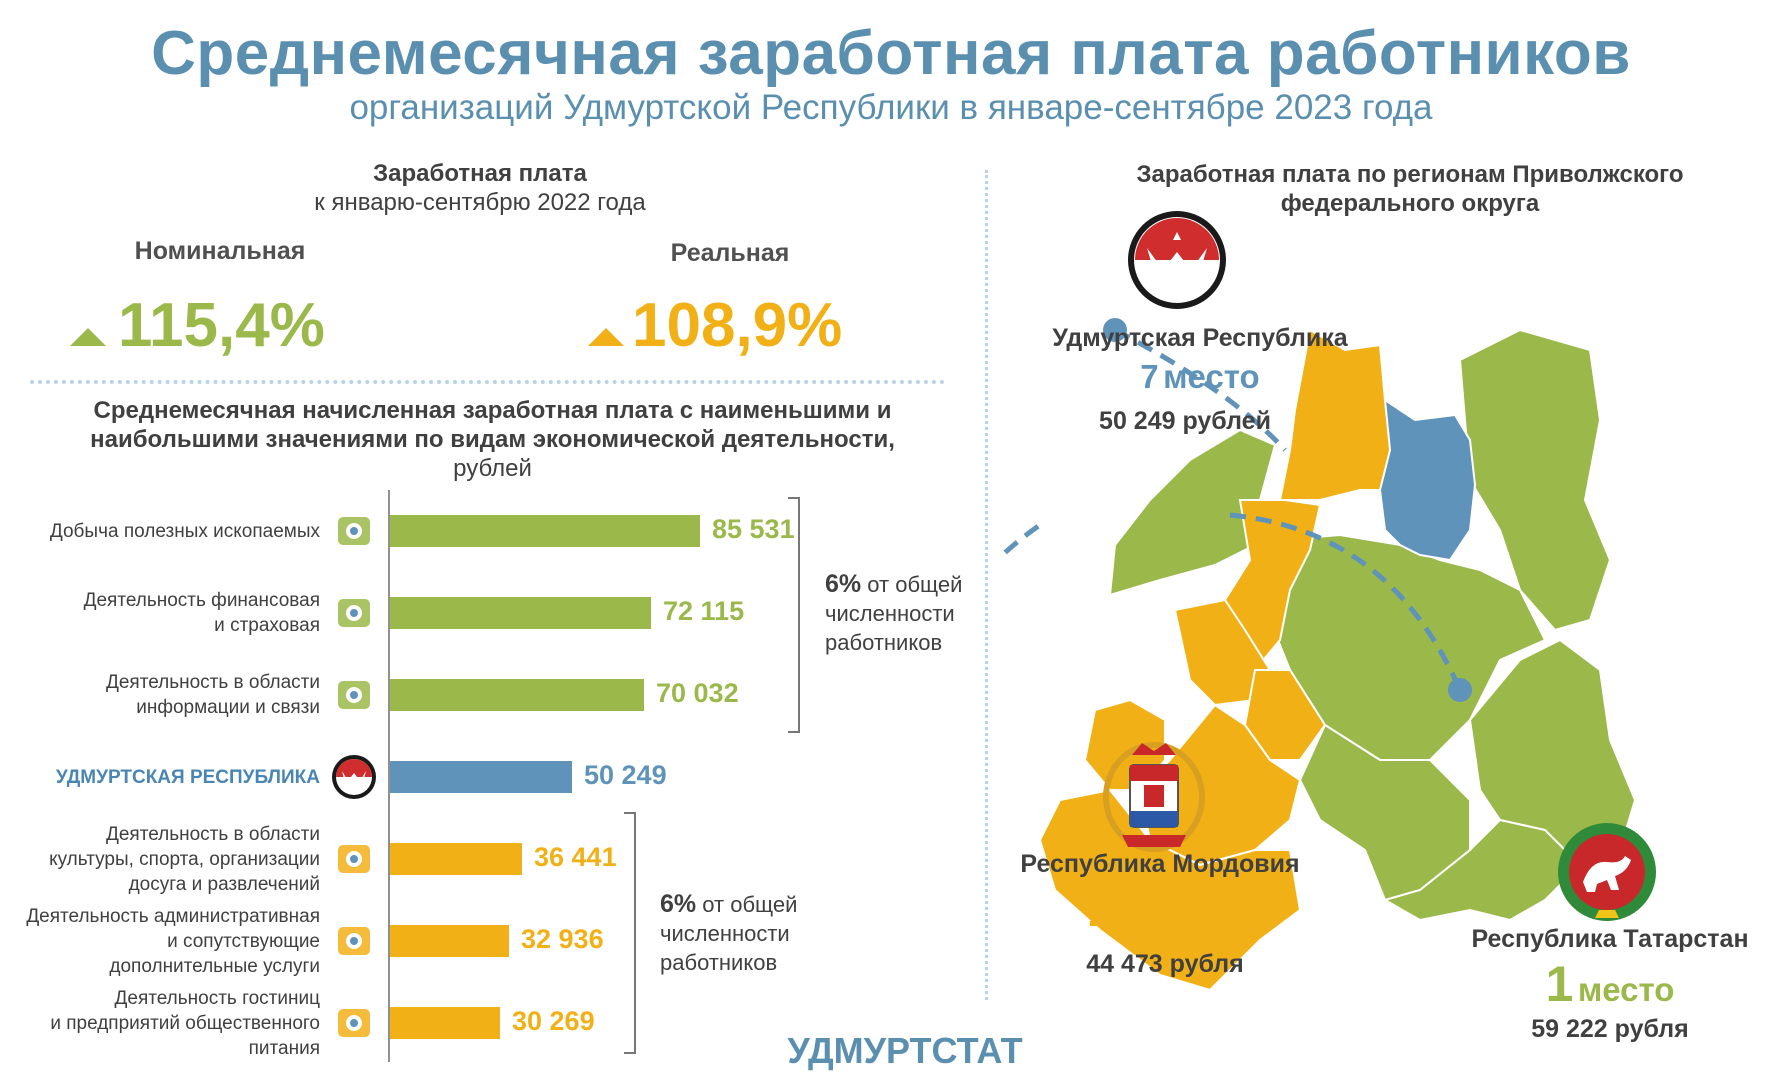 This screenshot has width=1782, height=1080. Describe the element at coordinates (1115, 330) in the screenshot. I see `udmurtia-connector-dot` at that location.